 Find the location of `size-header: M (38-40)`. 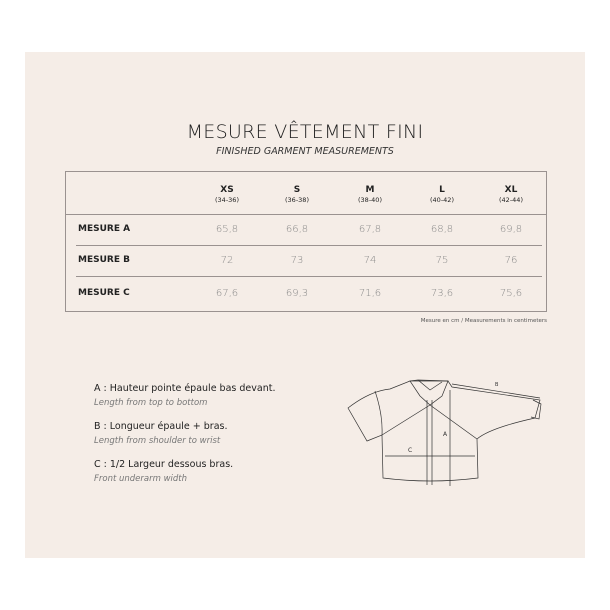

size-header: M (38-40) is located at coordinates (370, 194).